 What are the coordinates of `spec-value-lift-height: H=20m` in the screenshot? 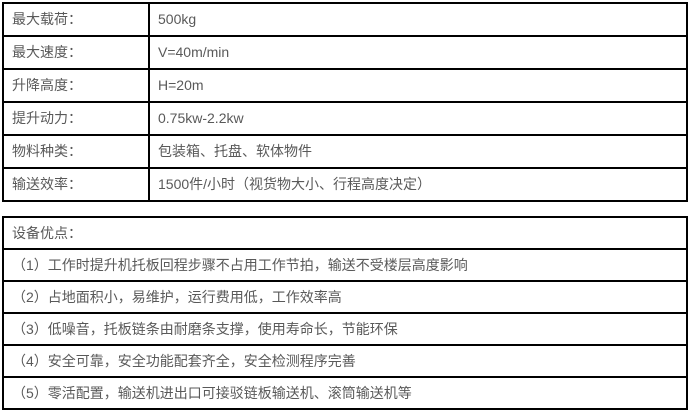 It's located at (418, 85).